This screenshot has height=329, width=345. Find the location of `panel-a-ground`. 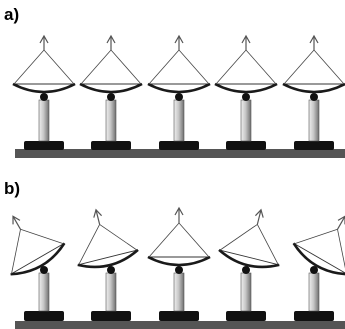

panel-a-ground is located at coordinates (180, 153).